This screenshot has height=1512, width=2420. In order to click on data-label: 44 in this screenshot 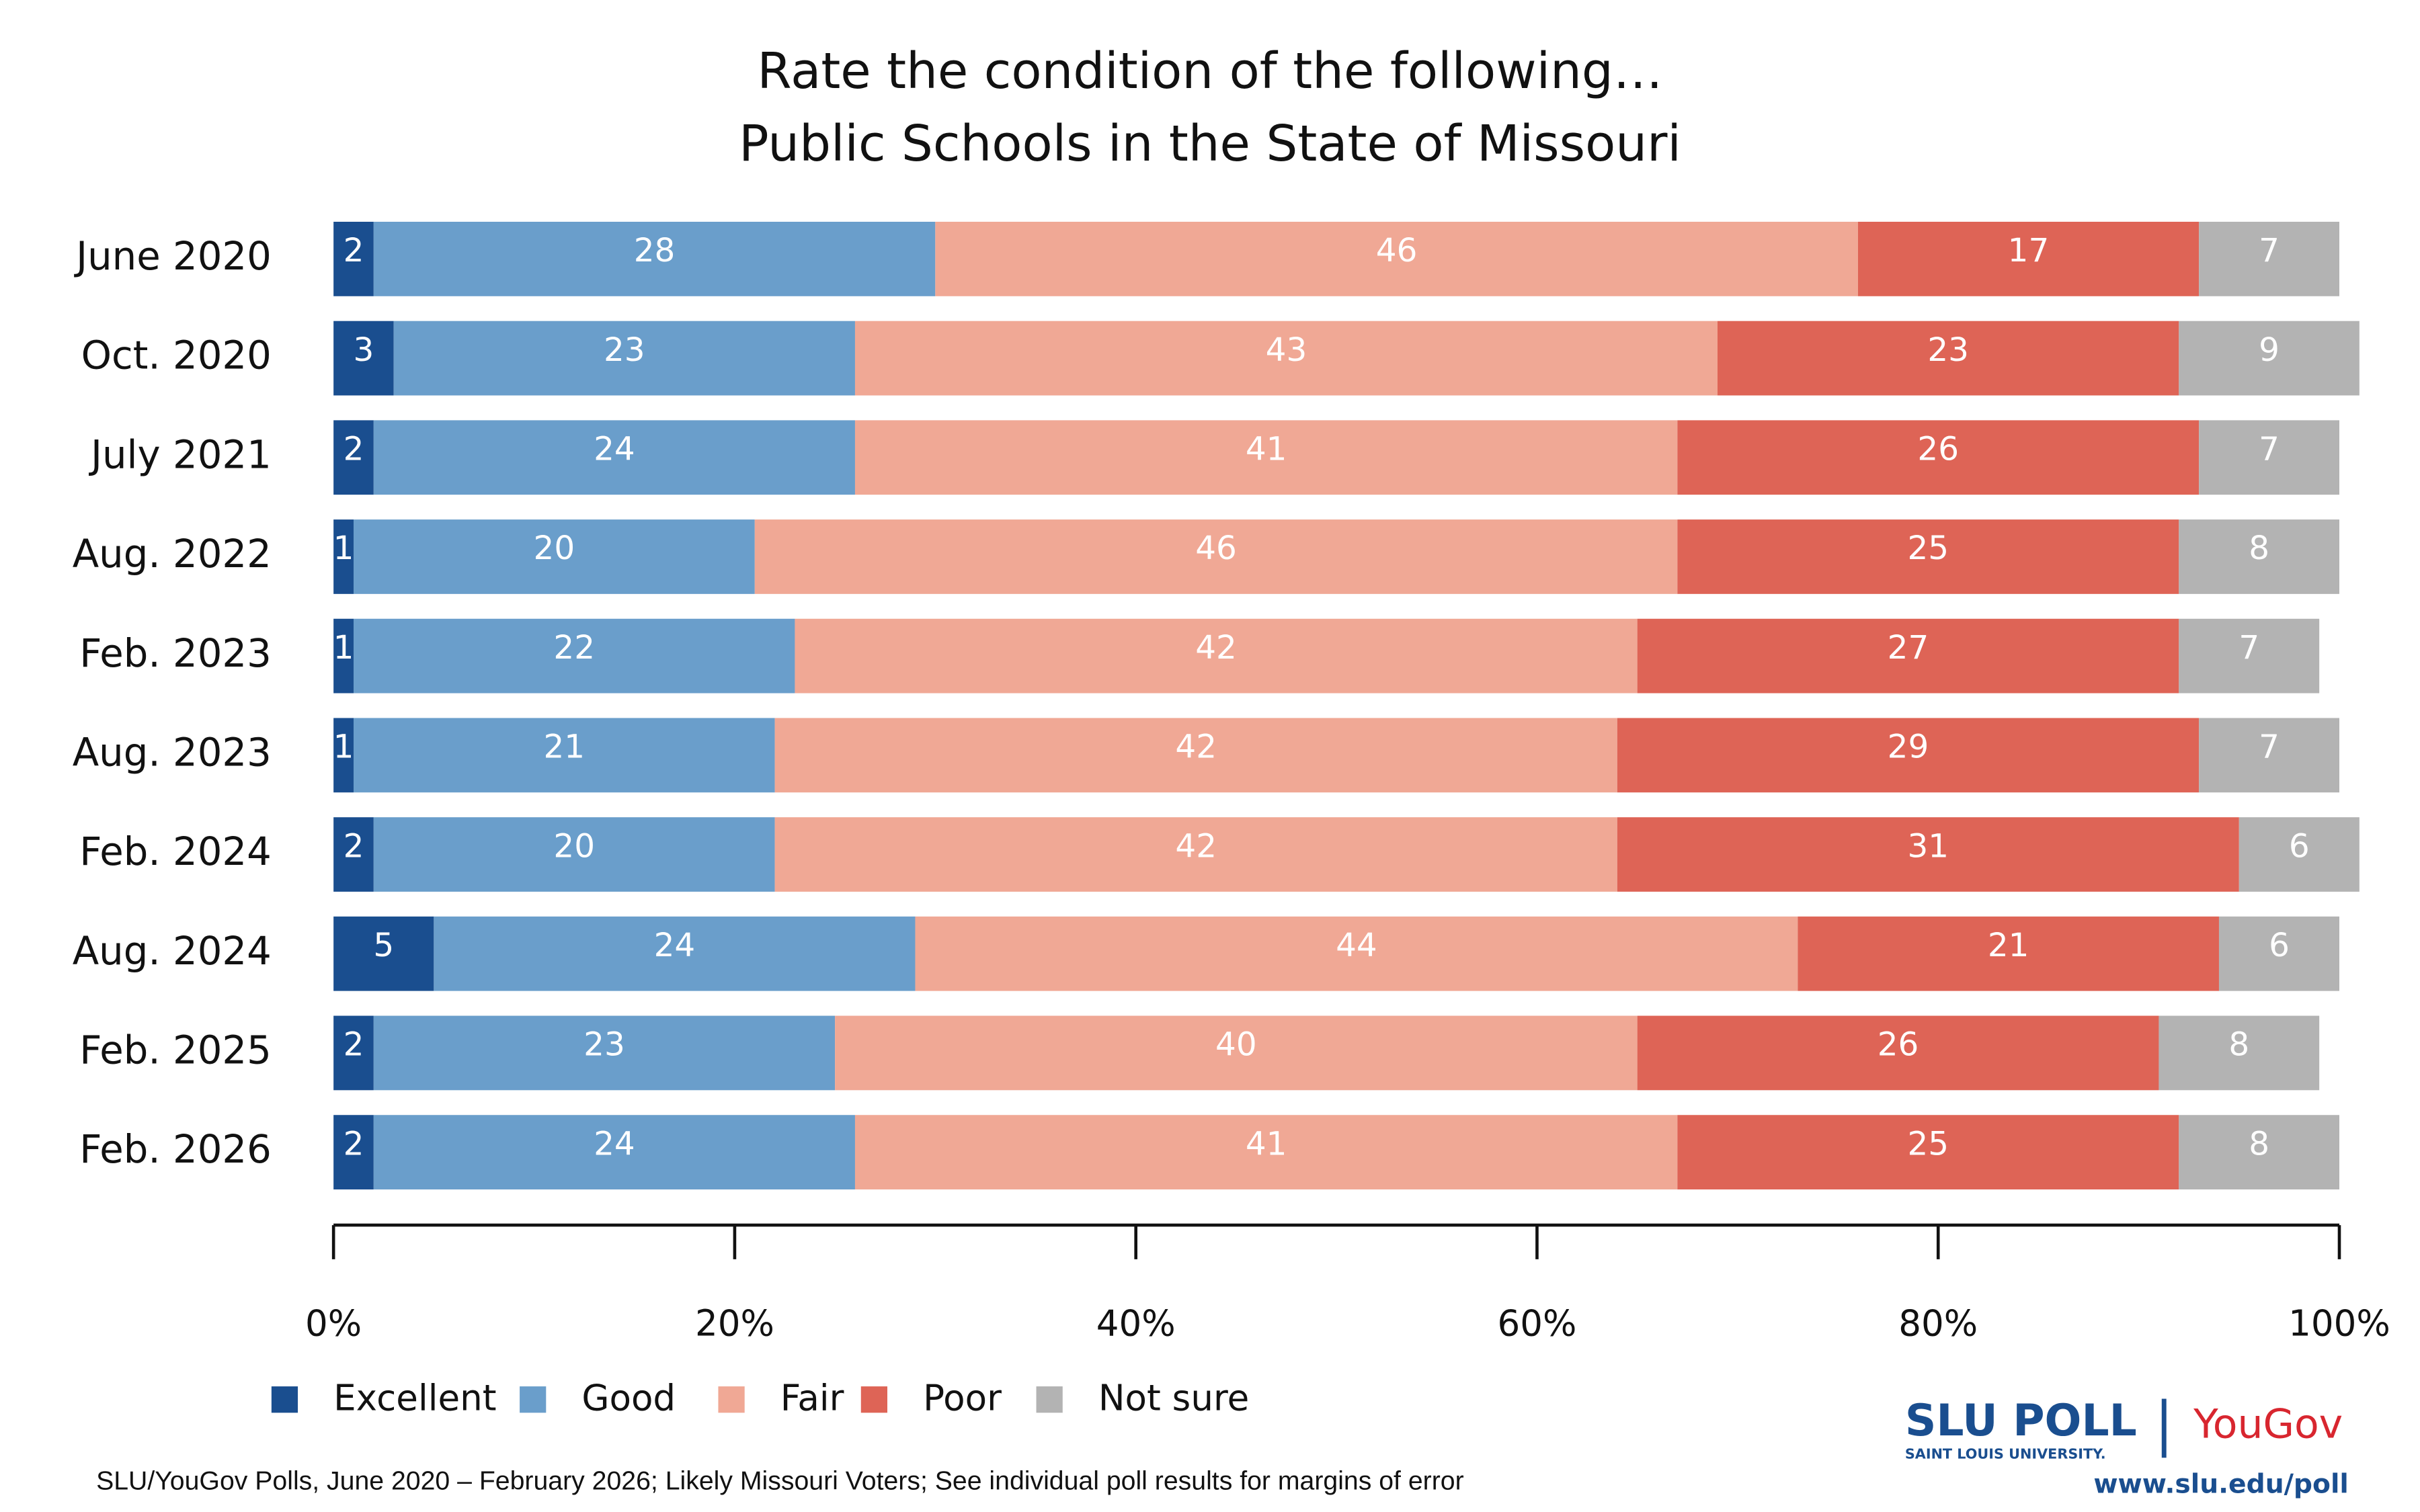, I will do `click(1356, 946)`.